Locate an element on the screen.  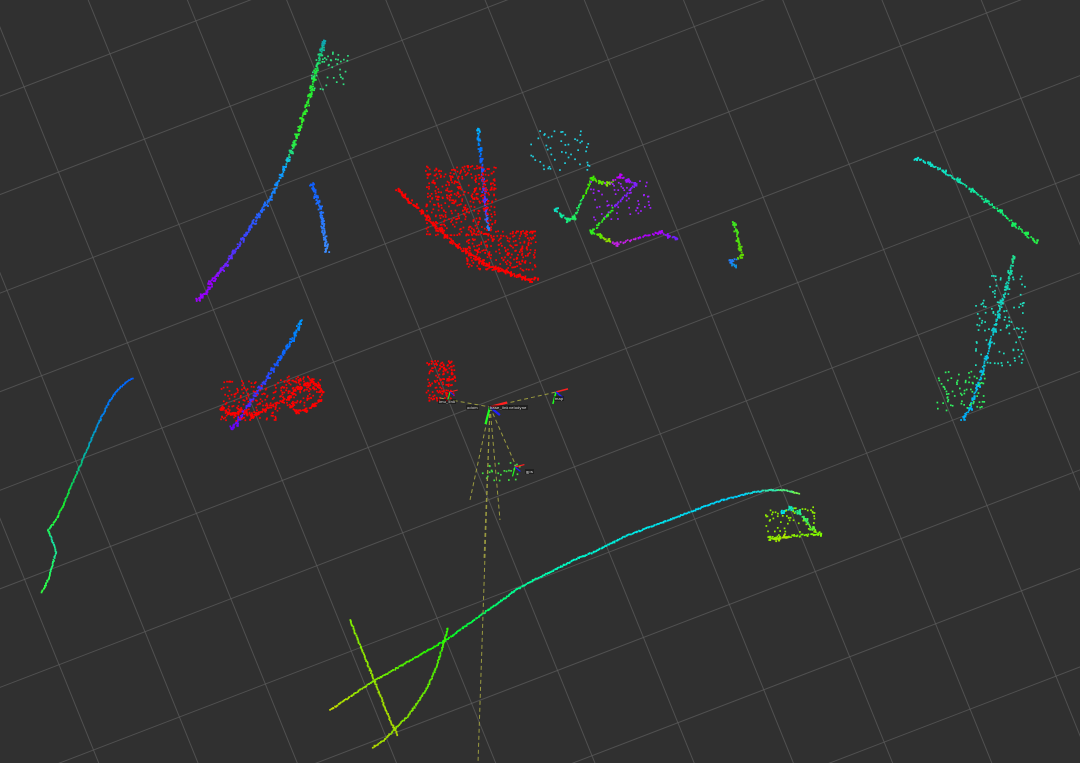
pointcloud-left-pillar is located at coordinates (320, 217).